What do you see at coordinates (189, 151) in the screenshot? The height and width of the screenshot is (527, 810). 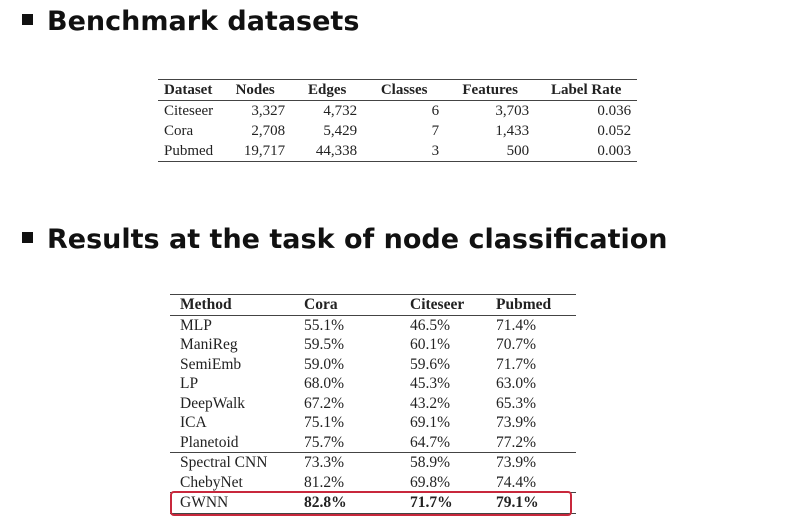 I see `cell-dataset: Pubmed` at bounding box center [189, 151].